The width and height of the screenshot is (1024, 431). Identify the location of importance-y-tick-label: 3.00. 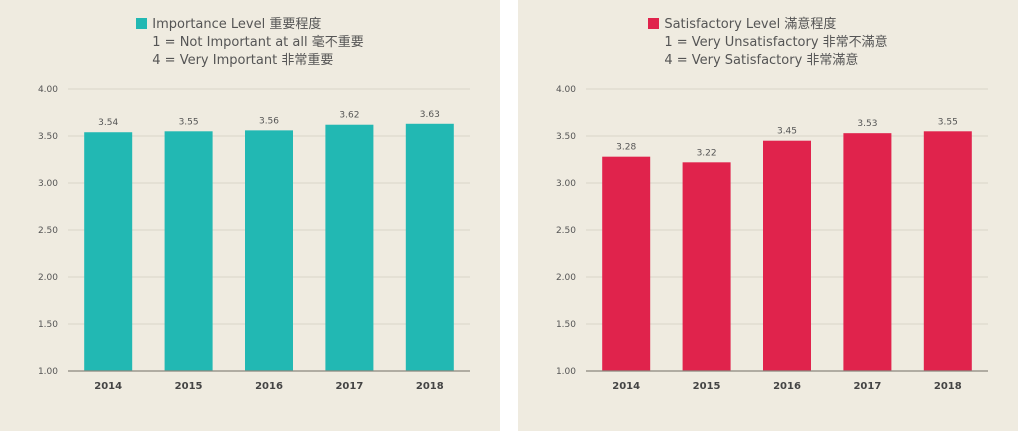
(48, 184).